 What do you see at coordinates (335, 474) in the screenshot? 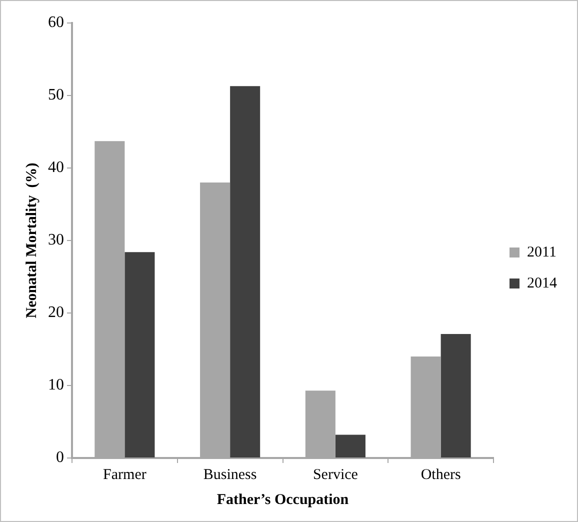
I see `x-tick-label: Service` at bounding box center [335, 474].